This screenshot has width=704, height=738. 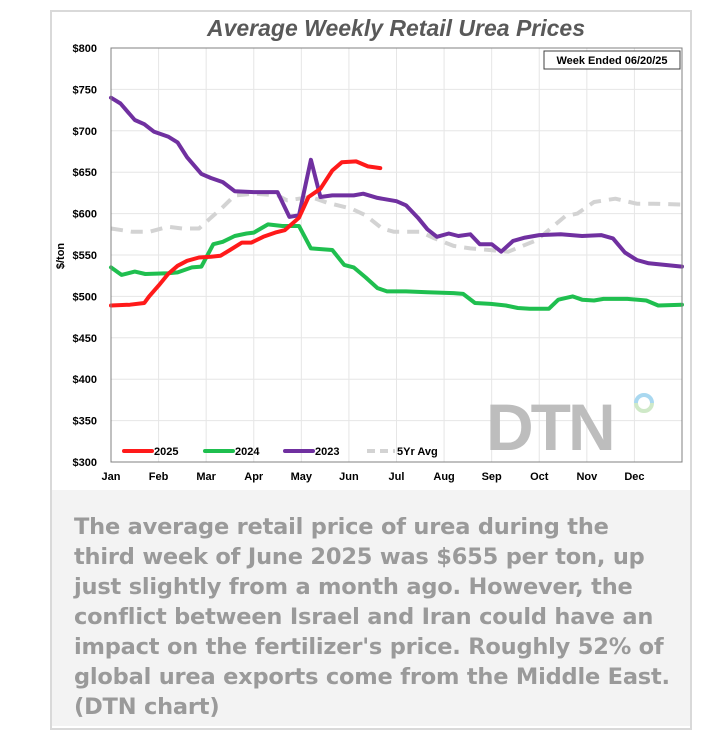 I want to click on chart-title: Average Weekly Retail Urea Prices, so click(x=395, y=28).